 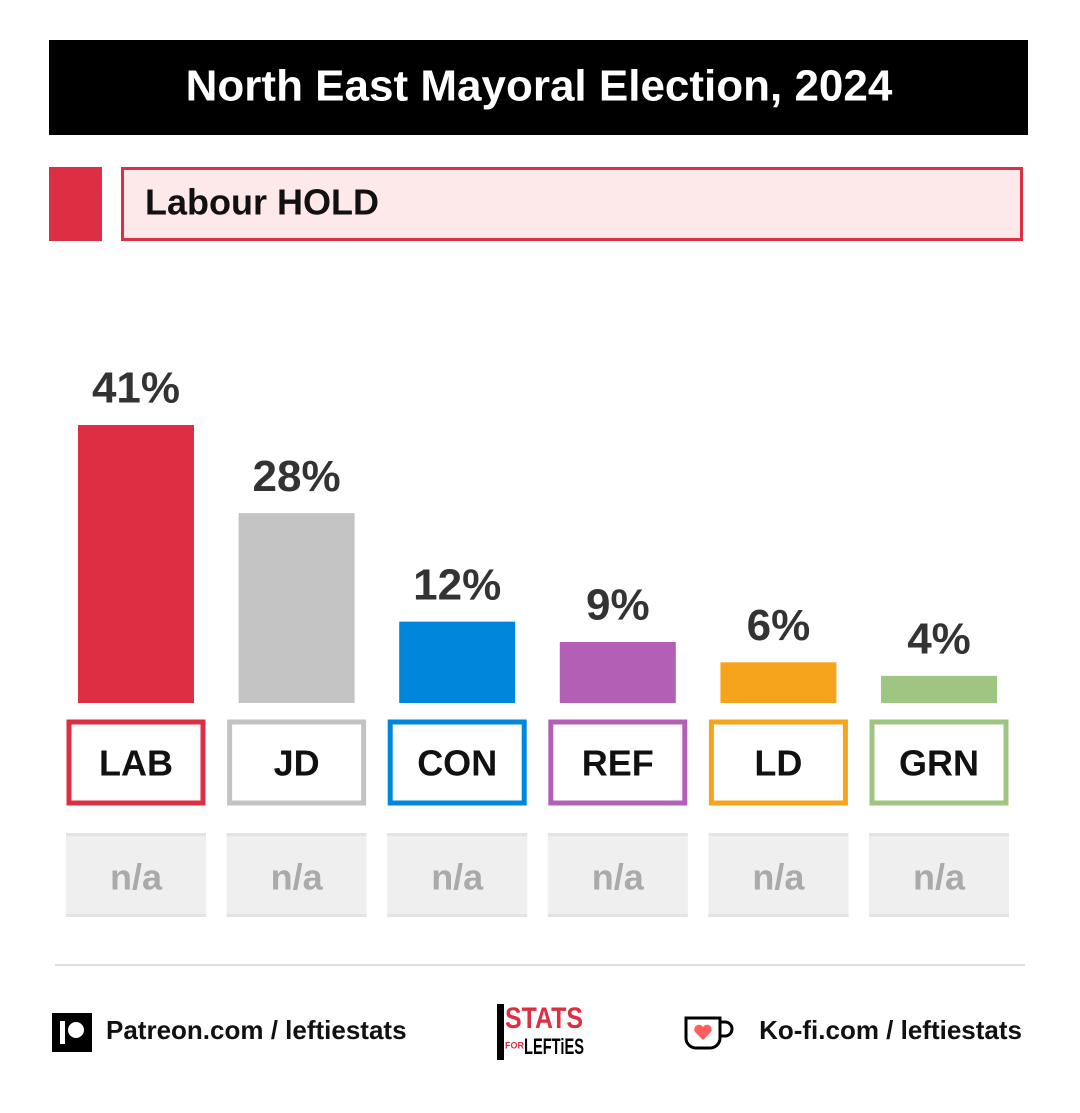 I want to click on title-bar, so click(x=538, y=87).